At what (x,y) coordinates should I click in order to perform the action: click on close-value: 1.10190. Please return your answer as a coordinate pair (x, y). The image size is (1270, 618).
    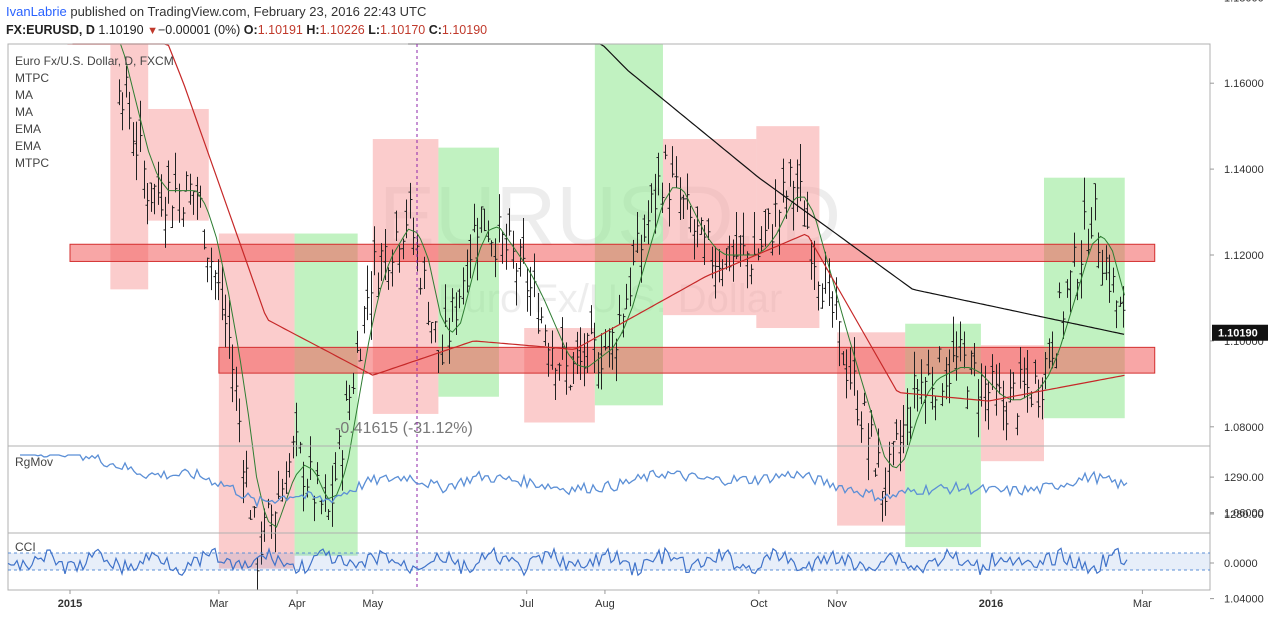
    Looking at the image, I should click on (464, 30).